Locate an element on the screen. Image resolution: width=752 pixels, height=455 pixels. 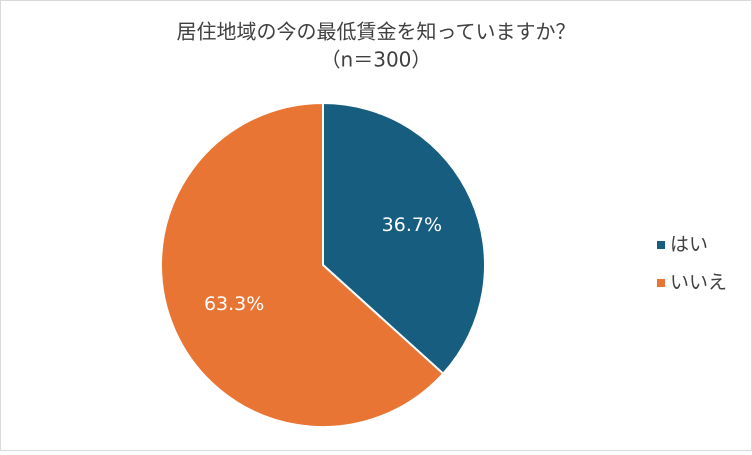
data-label: 36.7% is located at coordinates (412, 225).